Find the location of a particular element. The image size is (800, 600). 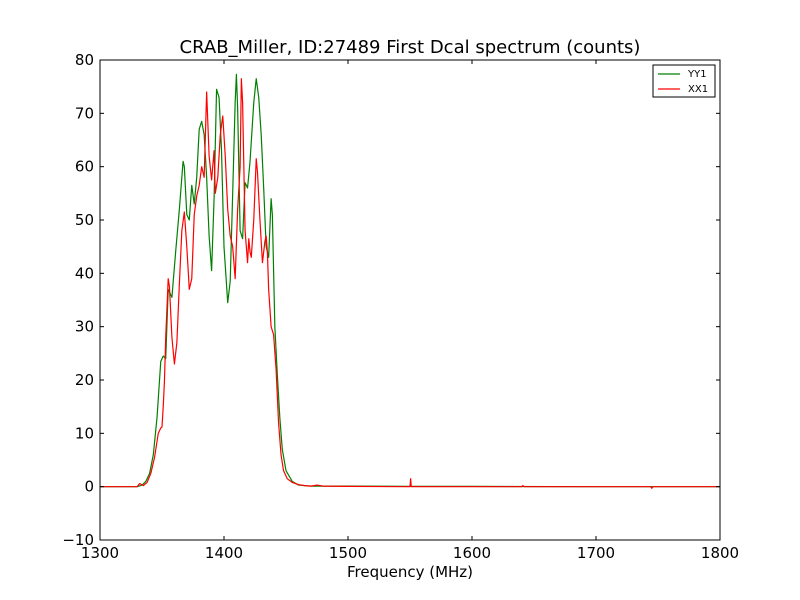

y-tick-label: 40 is located at coordinates (84, 273).